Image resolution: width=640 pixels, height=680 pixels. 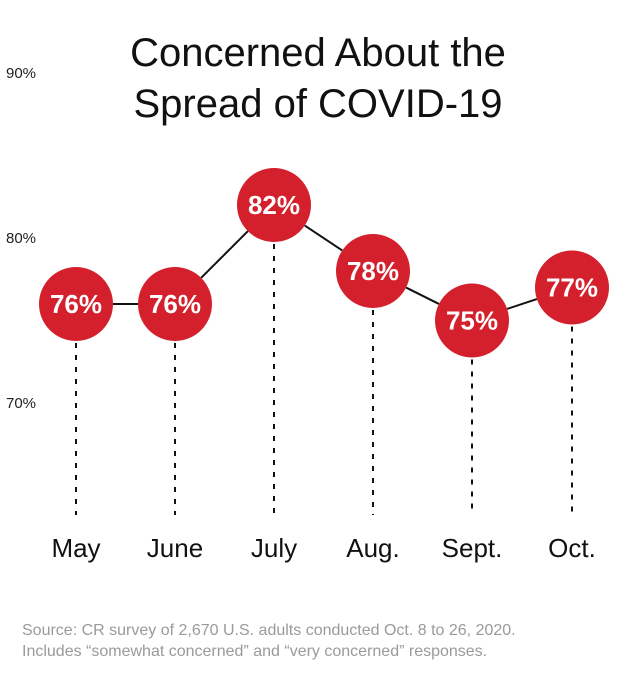 I want to click on x-category-label: July, so click(x=274, y=548).